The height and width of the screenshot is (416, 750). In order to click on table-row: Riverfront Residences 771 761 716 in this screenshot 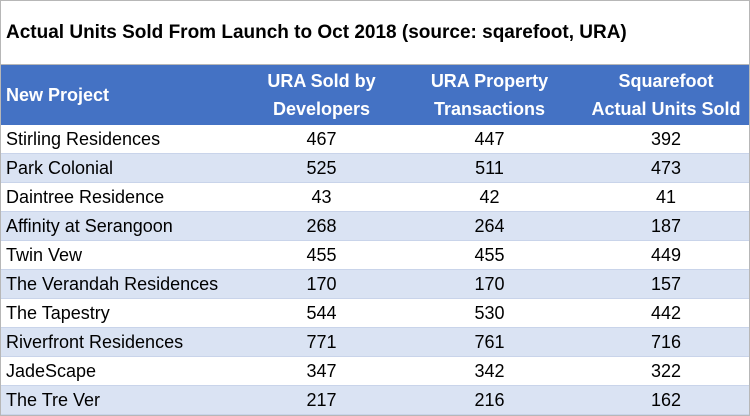, I will do `click(375, 342)`.